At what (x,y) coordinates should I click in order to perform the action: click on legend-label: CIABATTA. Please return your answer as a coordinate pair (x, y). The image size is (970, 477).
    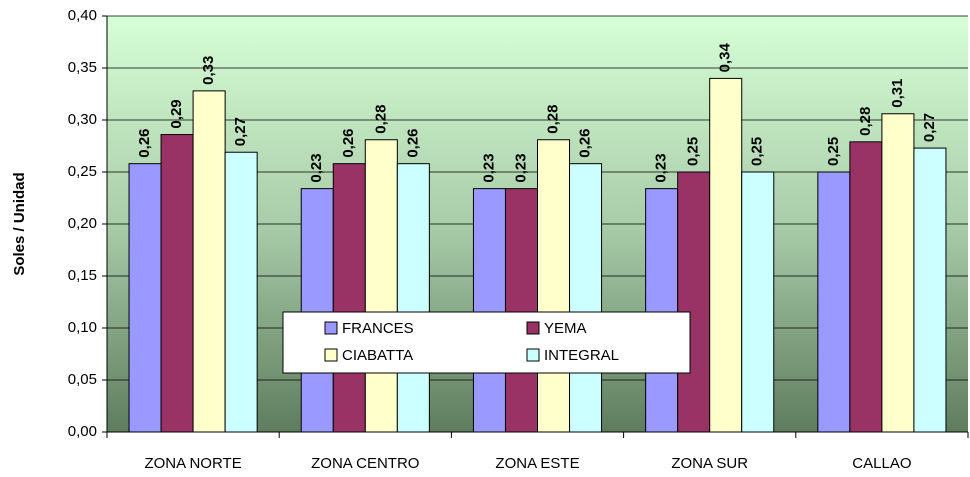
    Looking at the image, I should click on (377, 355).